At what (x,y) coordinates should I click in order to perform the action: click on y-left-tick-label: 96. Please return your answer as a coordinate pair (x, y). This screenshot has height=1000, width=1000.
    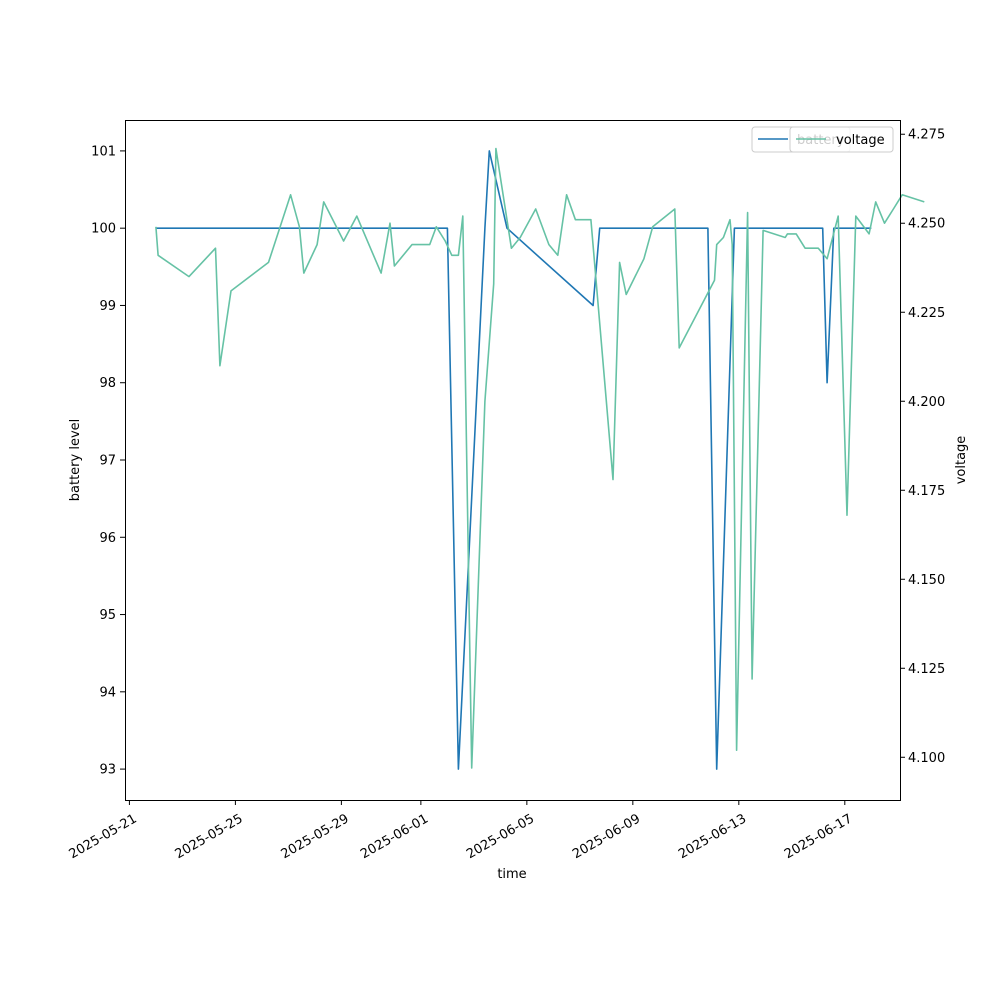
    Looking at the image, I should click on (107, 538).